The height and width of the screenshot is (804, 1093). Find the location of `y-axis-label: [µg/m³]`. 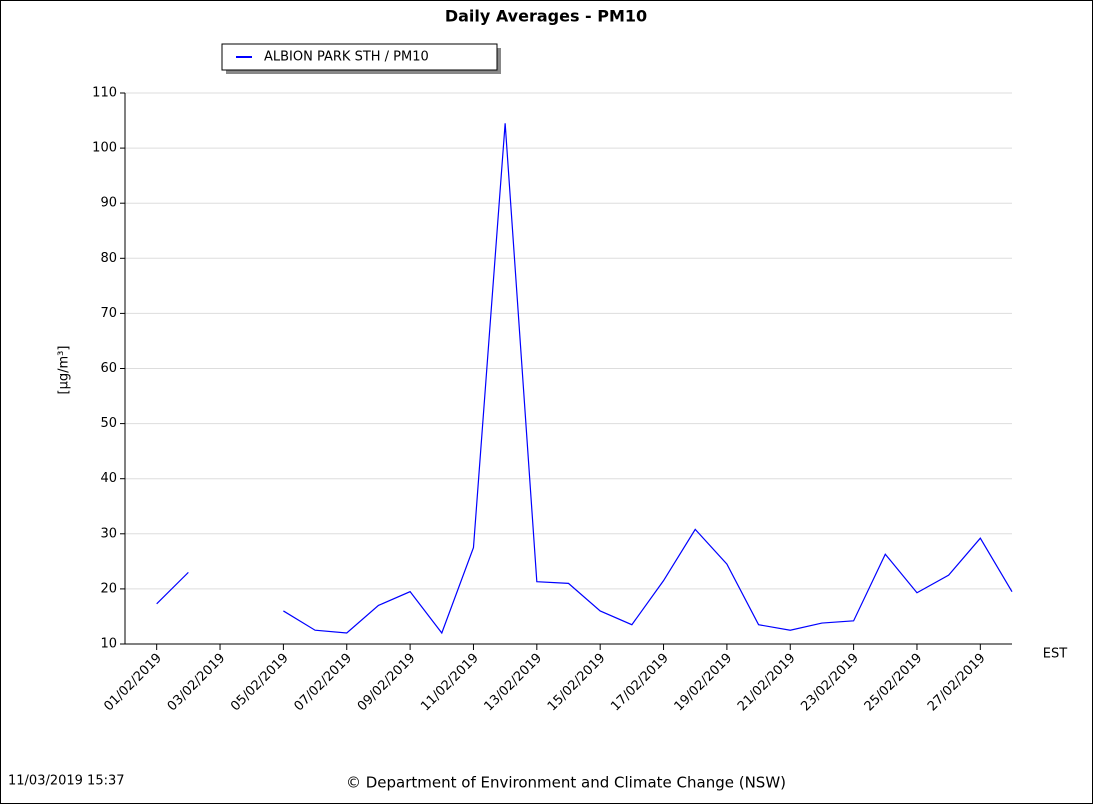

y-axis-label: [µg/m³] is located at coordinates (64, 370).